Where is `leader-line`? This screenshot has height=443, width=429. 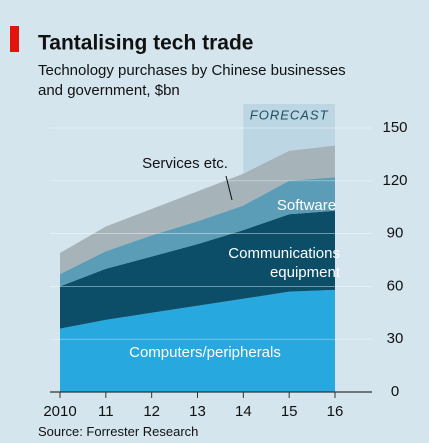 leader-line is located at coordinates (229, 188).